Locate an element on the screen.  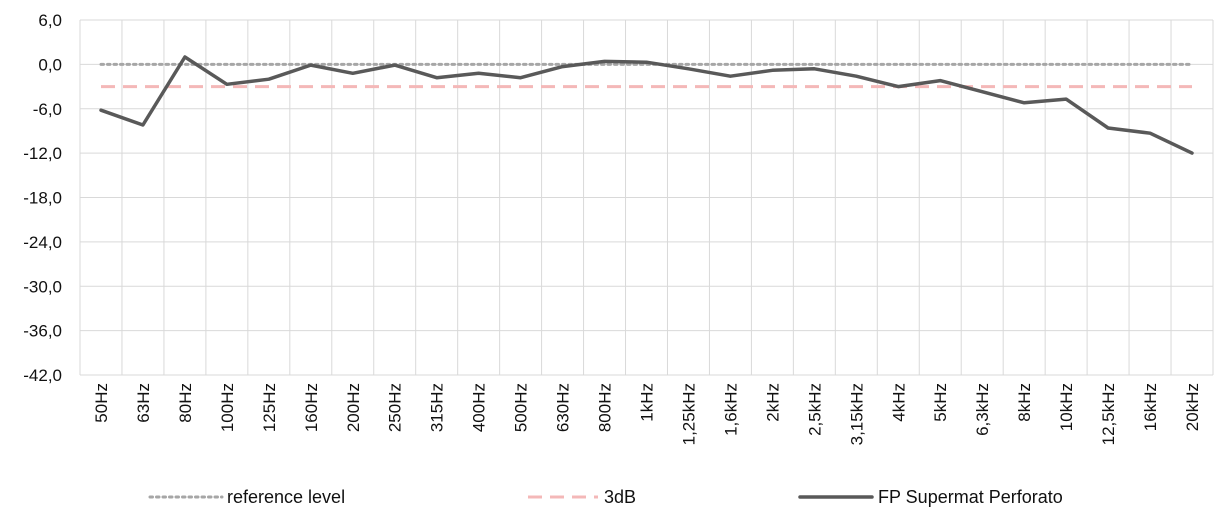
x-tick-label: 6,3kHz is located at coordinates (982, 409).